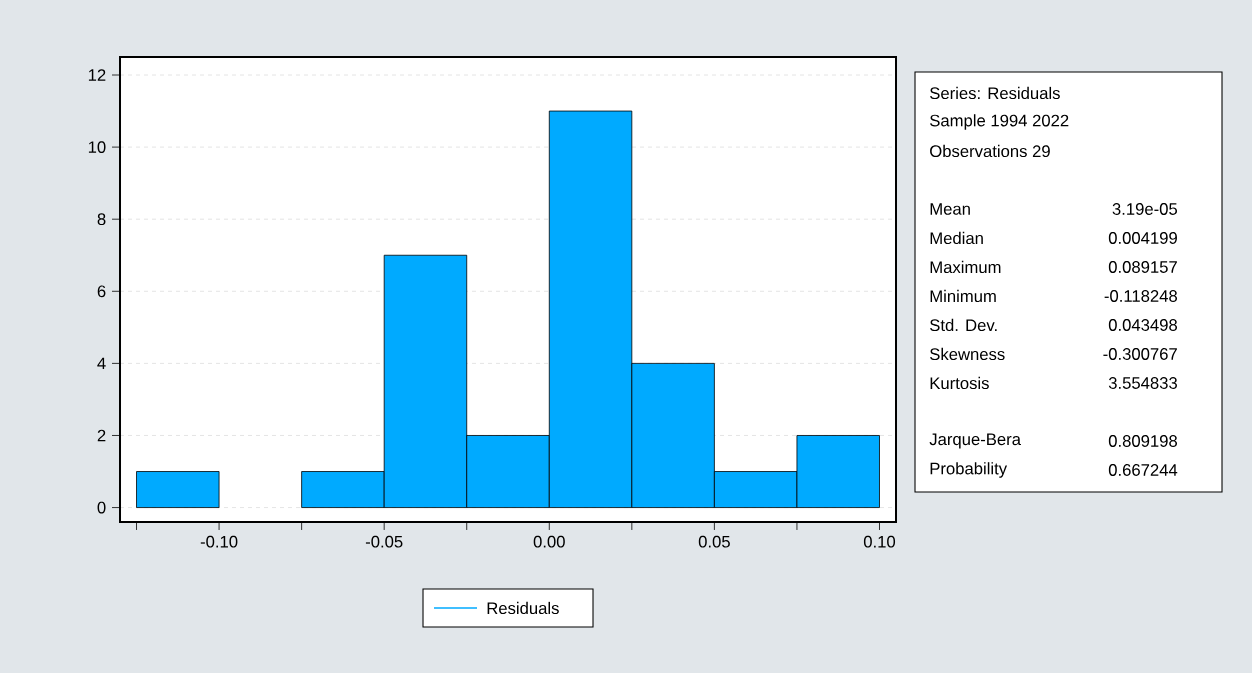 Image resolution: width=1252 pixels, height=673 pixels. What do you see at coordinates (963, 325) in the screenshot?
I see `text: Std. Dev.` at bounding box center [963, 325].